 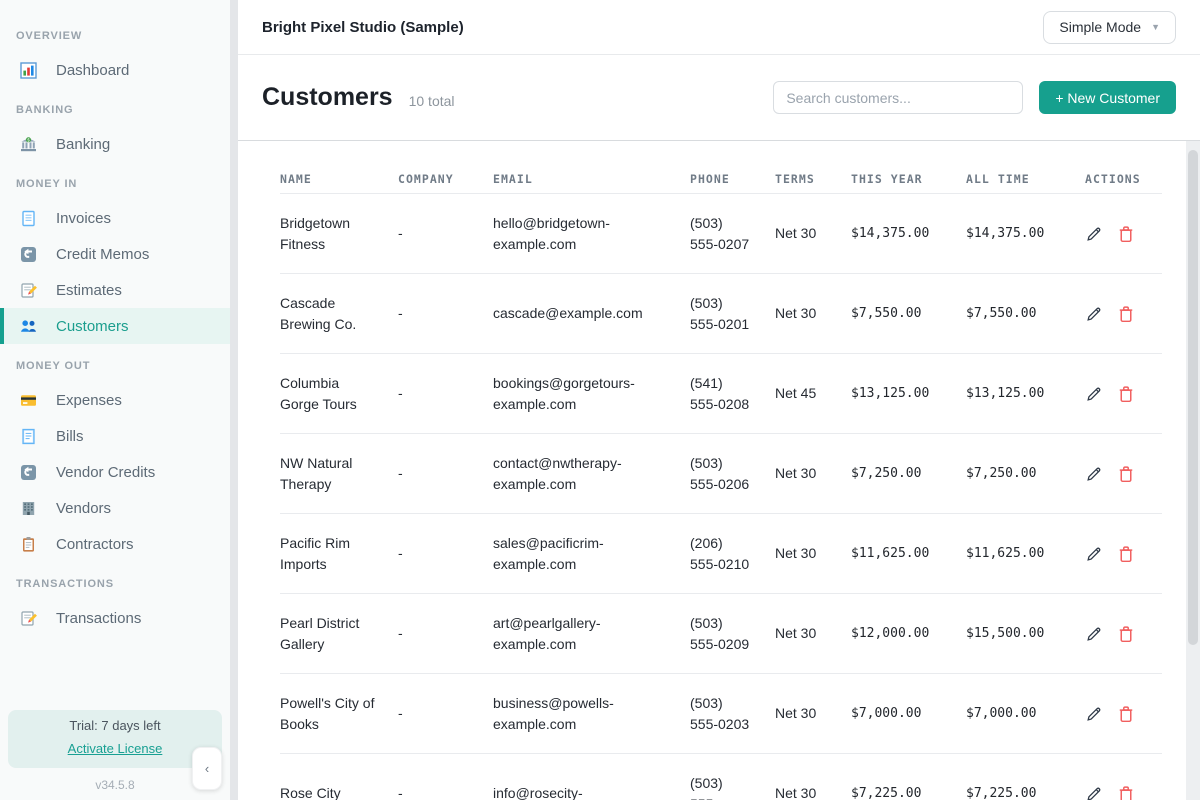 I want to click on scrollbar-thumb, so click(x=1193, y=397).